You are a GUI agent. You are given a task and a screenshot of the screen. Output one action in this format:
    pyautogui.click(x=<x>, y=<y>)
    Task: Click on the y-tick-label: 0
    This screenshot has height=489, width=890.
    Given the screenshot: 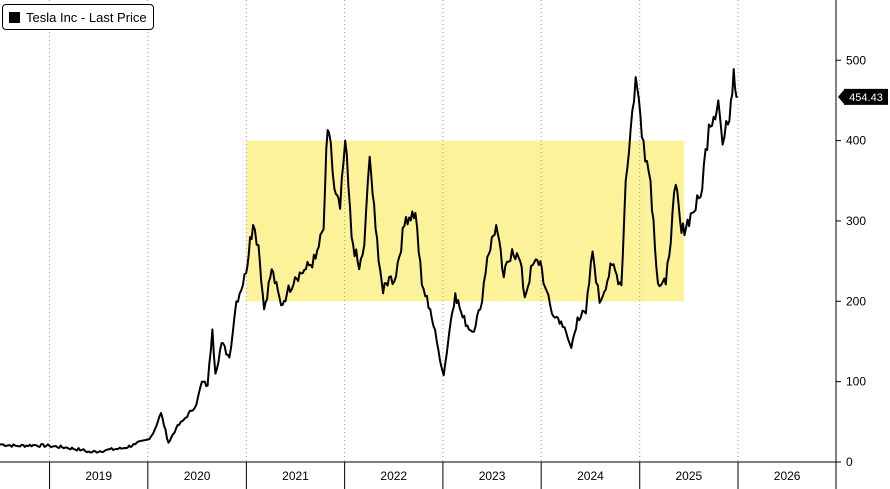 What is the action you would take?
    pyautogui.click(x=849, y=462)
    